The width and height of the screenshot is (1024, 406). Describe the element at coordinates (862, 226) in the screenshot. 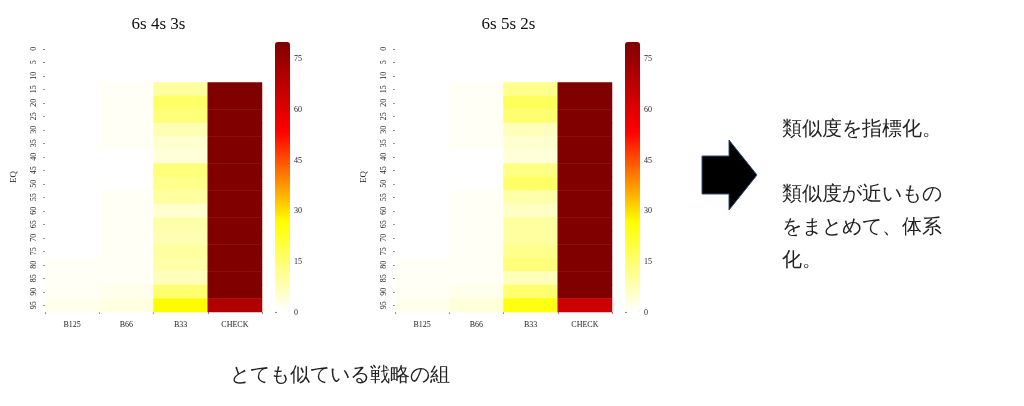

I see `text: 類似度が近いものをまとめて、体系化。` at that location.